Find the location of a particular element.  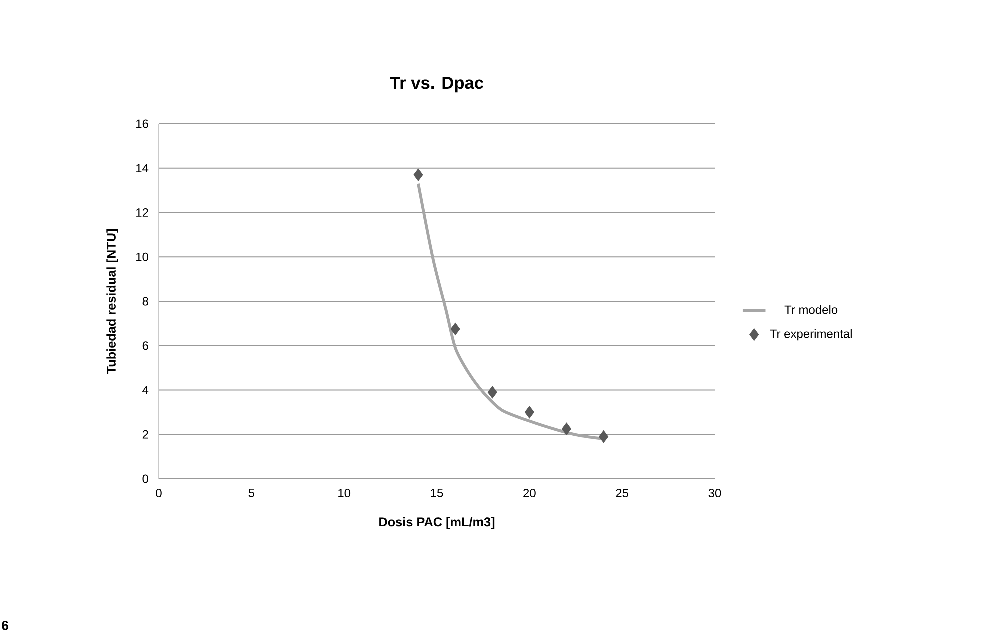

y-tick-label: 16 is located at coordinates (142, 124).